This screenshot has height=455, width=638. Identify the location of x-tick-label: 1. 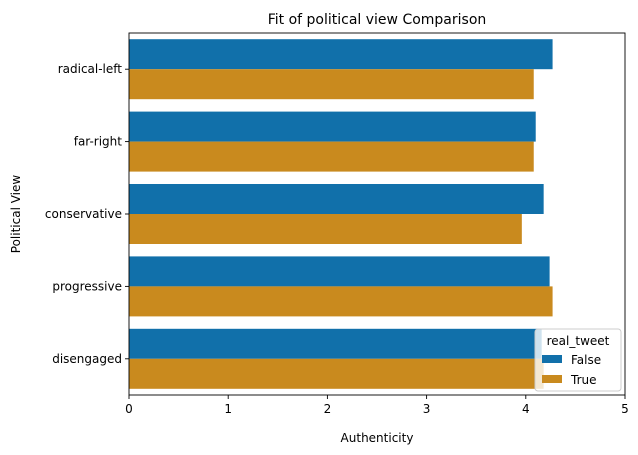
(228, 409).